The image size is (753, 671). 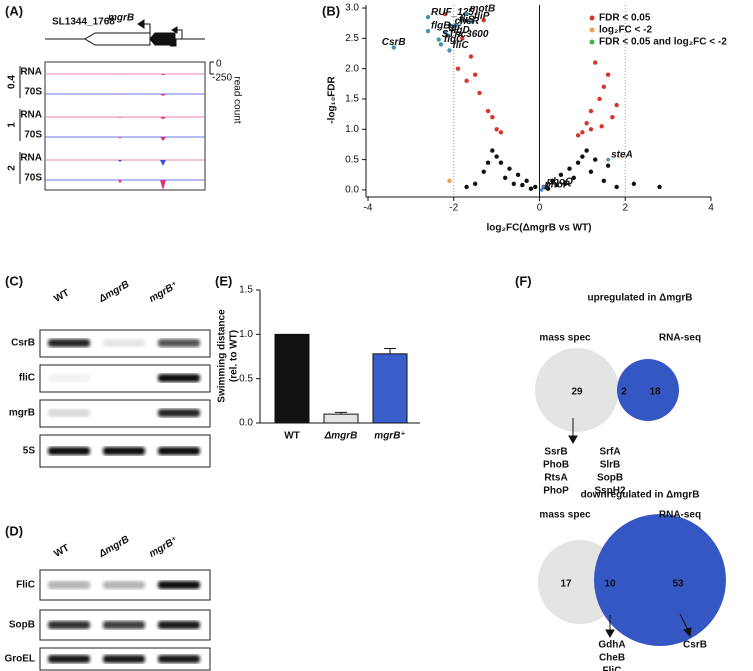 I want to click on gene-name: GdhA, so click(x=611, y=645).